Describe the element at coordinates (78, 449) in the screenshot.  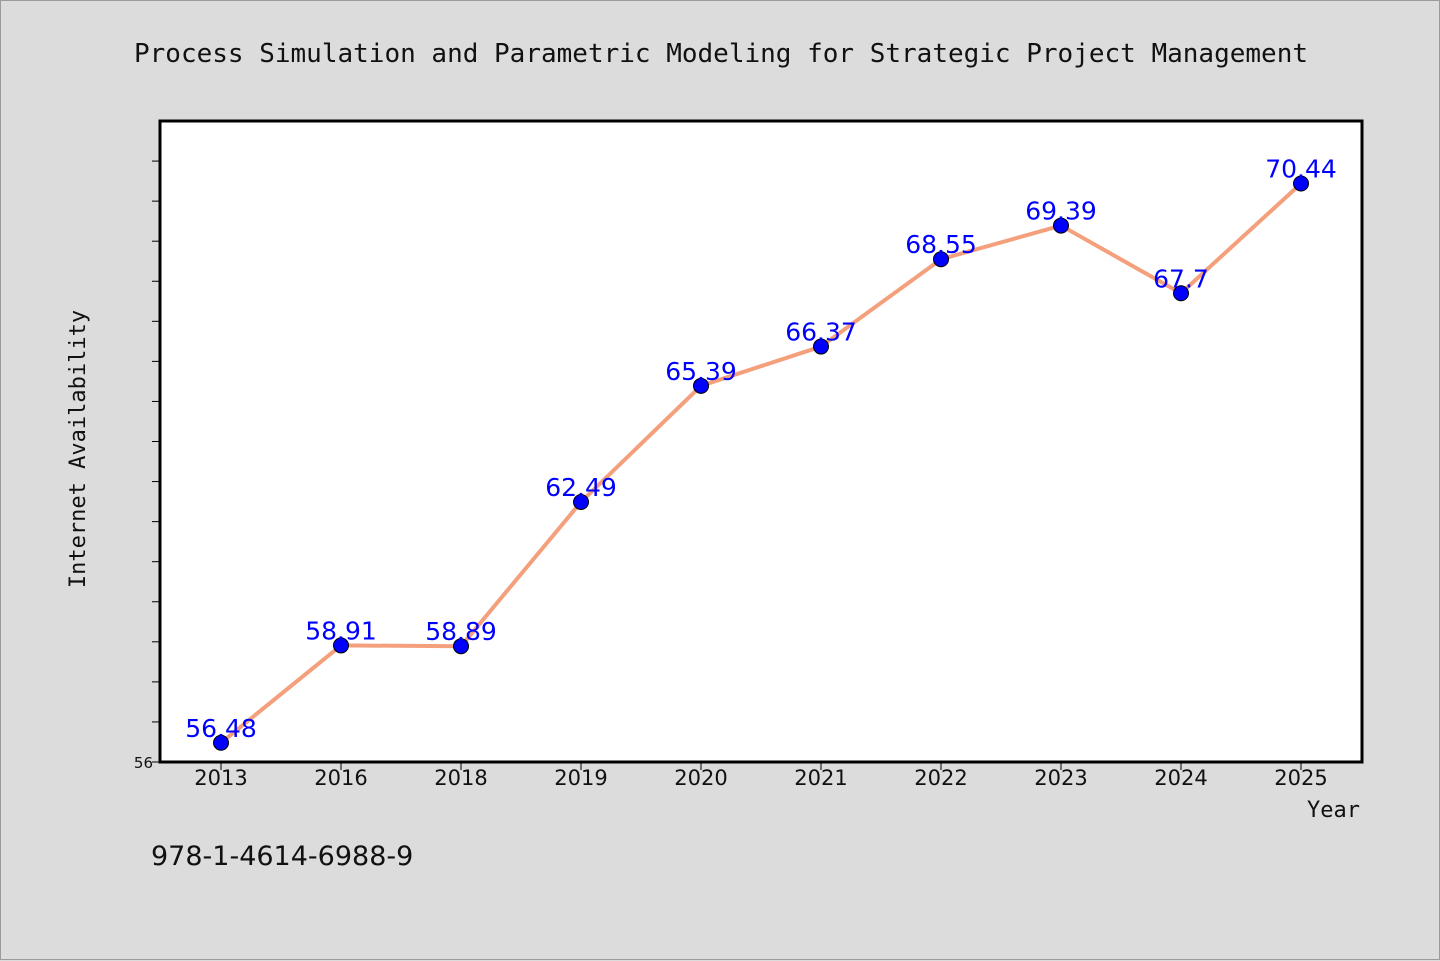
I see `y-axis-title: Internet Availability` at that location.